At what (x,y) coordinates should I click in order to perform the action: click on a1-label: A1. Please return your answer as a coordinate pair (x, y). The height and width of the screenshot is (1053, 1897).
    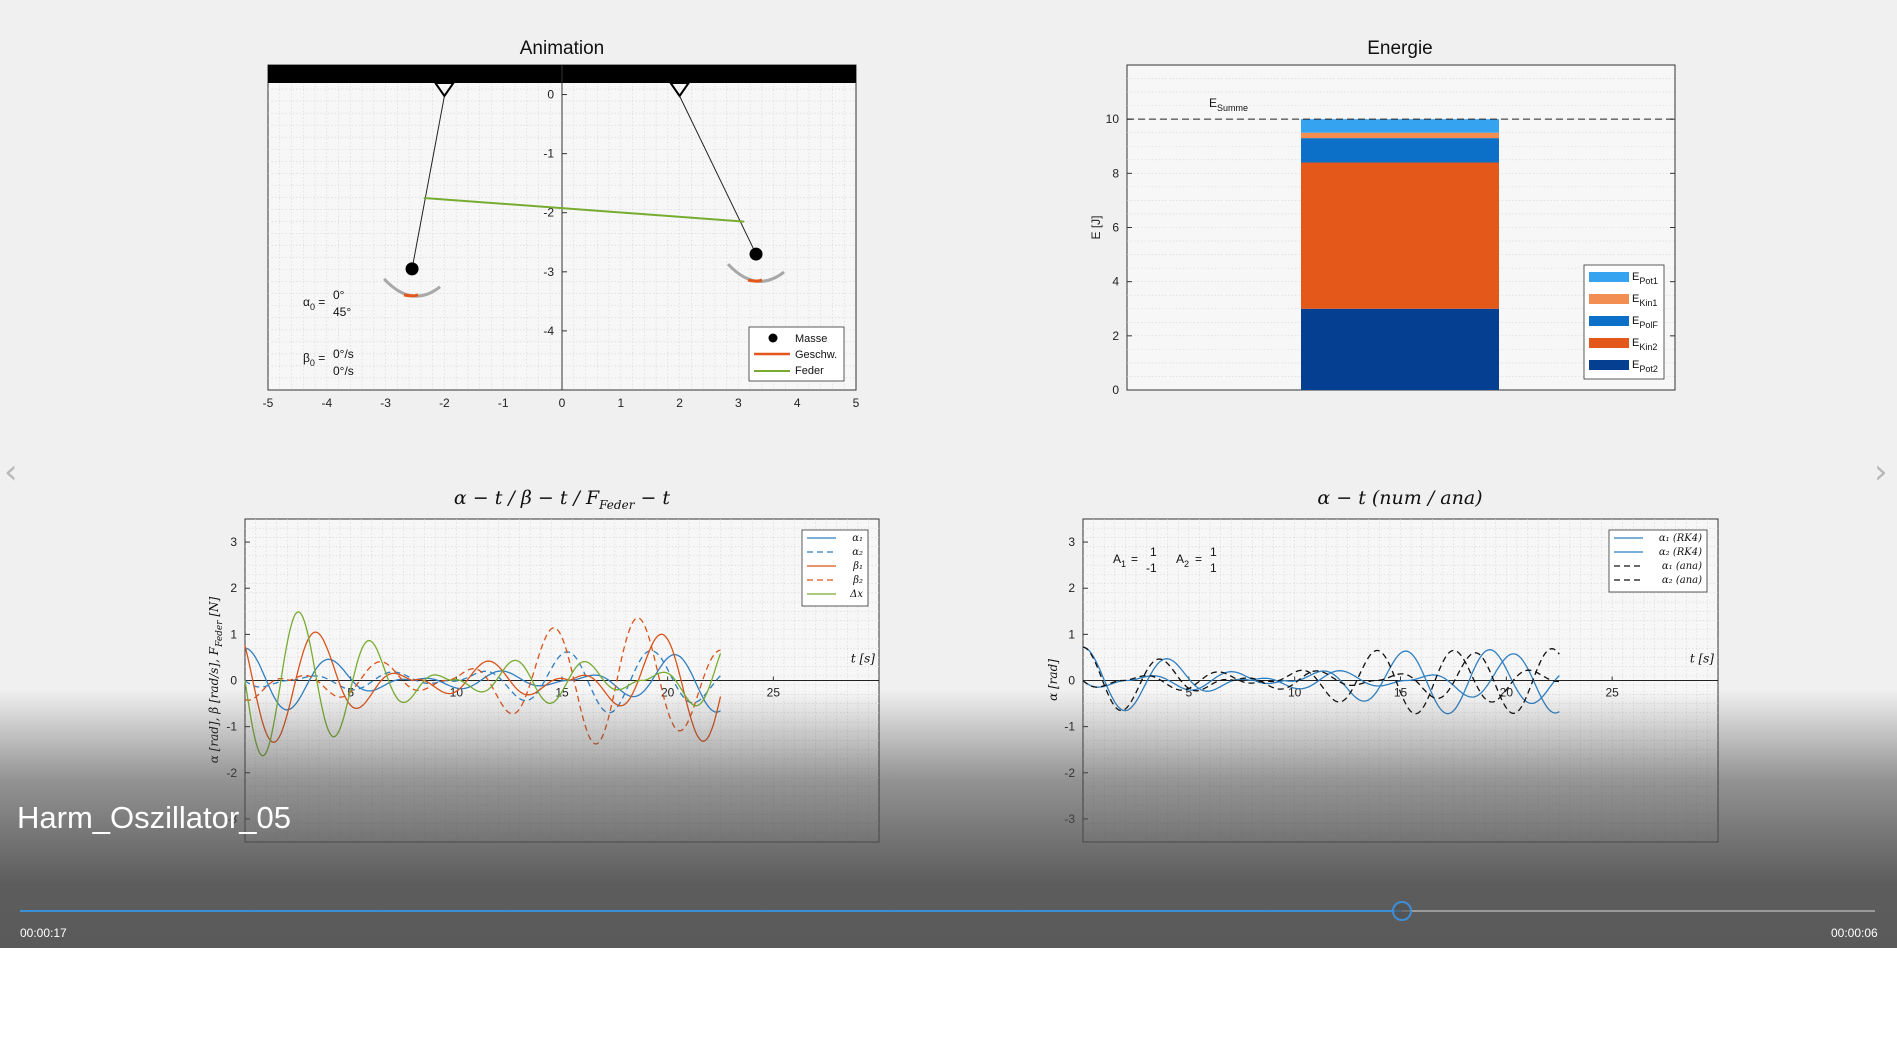
    Looking at the image, I should click on (1119, 560).